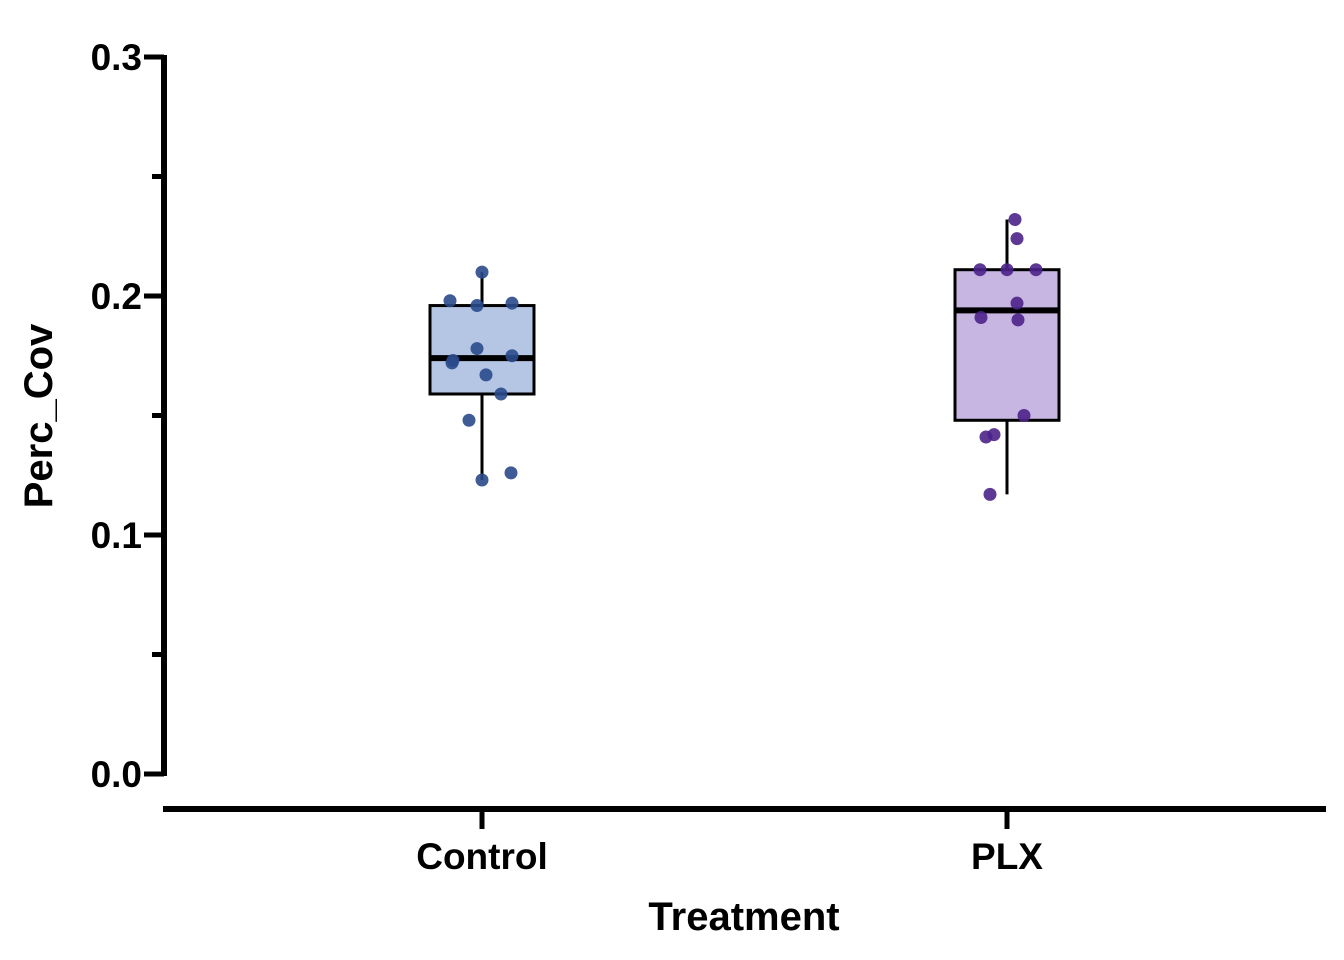 The image size is (1344, 960). I want to click on y-tick-label: 0.3, so click(116, 57).